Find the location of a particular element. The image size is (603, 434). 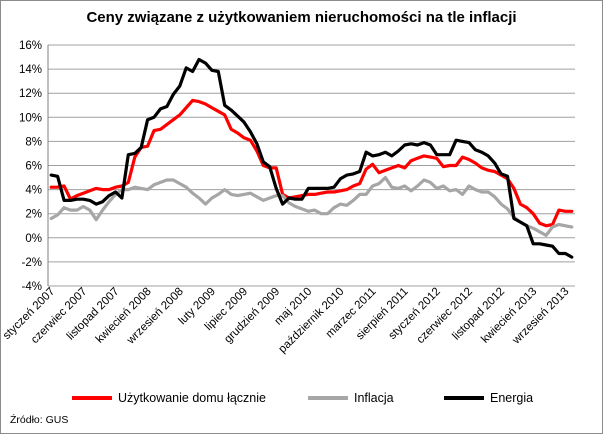

legend-swatch-inflacja is located at coordinates (328, 398).